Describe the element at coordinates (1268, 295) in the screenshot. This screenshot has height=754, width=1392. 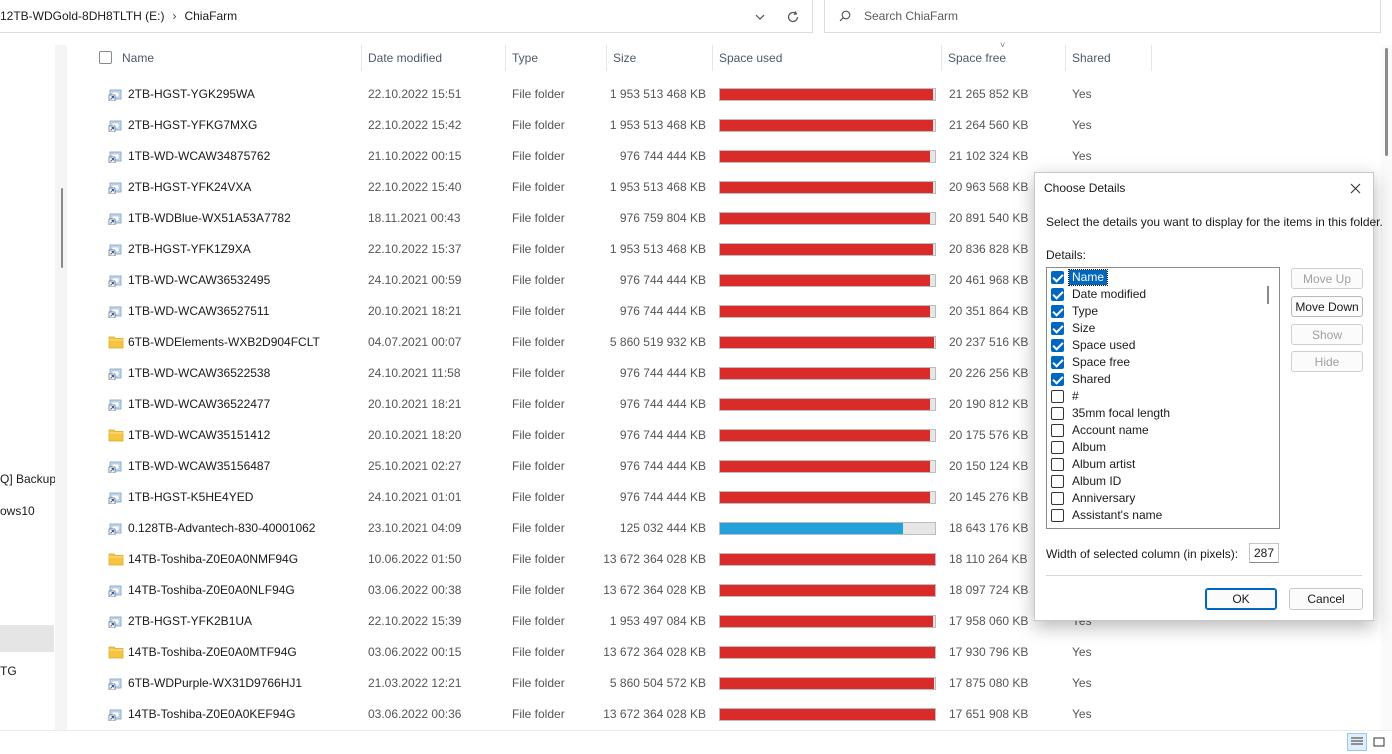
I see `details-scrollbar-thumb` at that location.